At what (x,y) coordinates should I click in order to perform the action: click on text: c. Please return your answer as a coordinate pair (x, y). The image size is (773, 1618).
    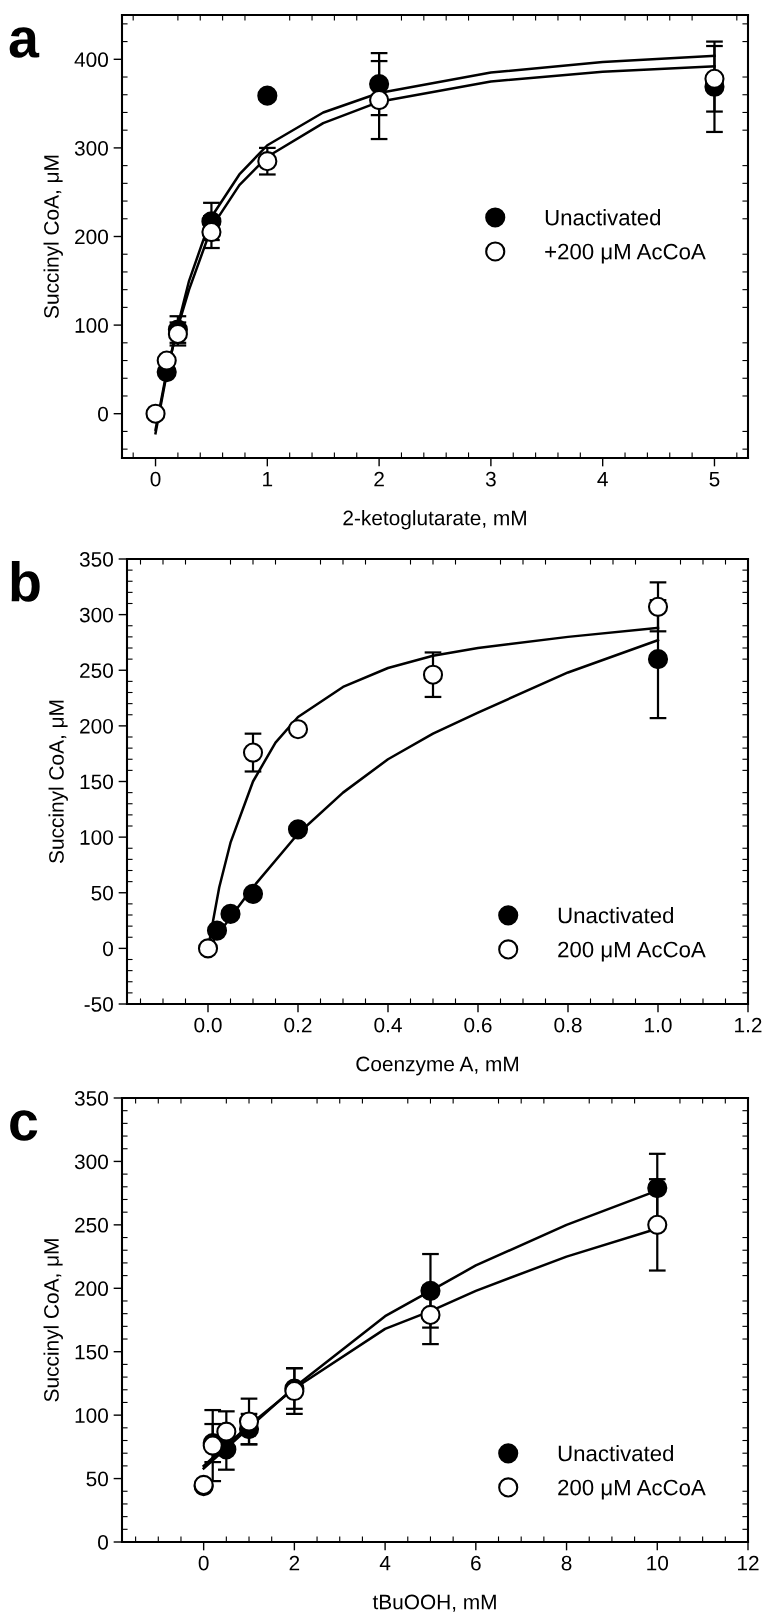
    Looking at the image, I should click on (24, 1125).